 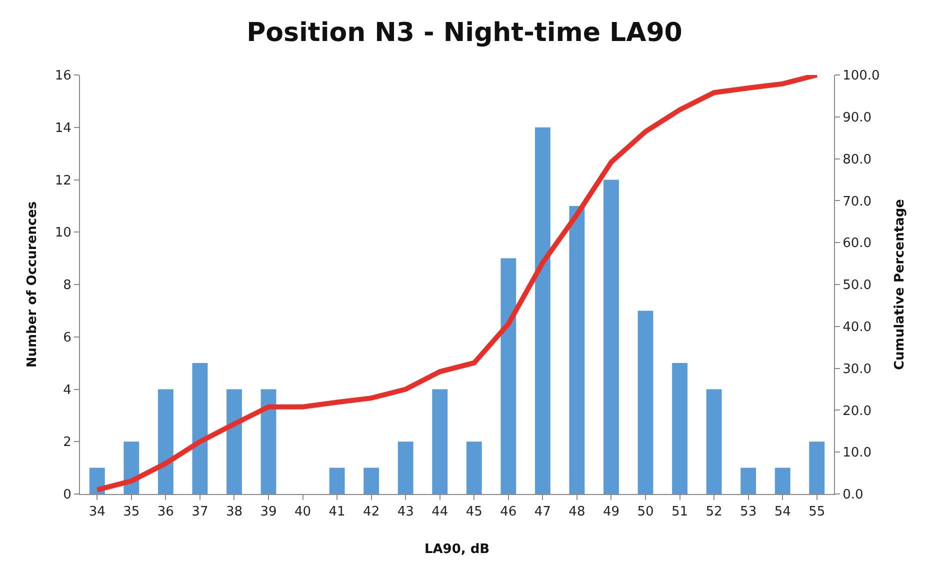 I want to click on chart-title: Position N3 - Night-time LA90, so click(x=464, y=33).